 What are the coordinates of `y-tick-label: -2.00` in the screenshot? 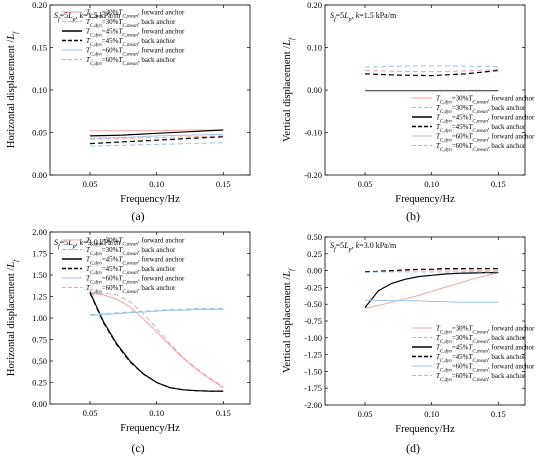 It's located at (313, 405).